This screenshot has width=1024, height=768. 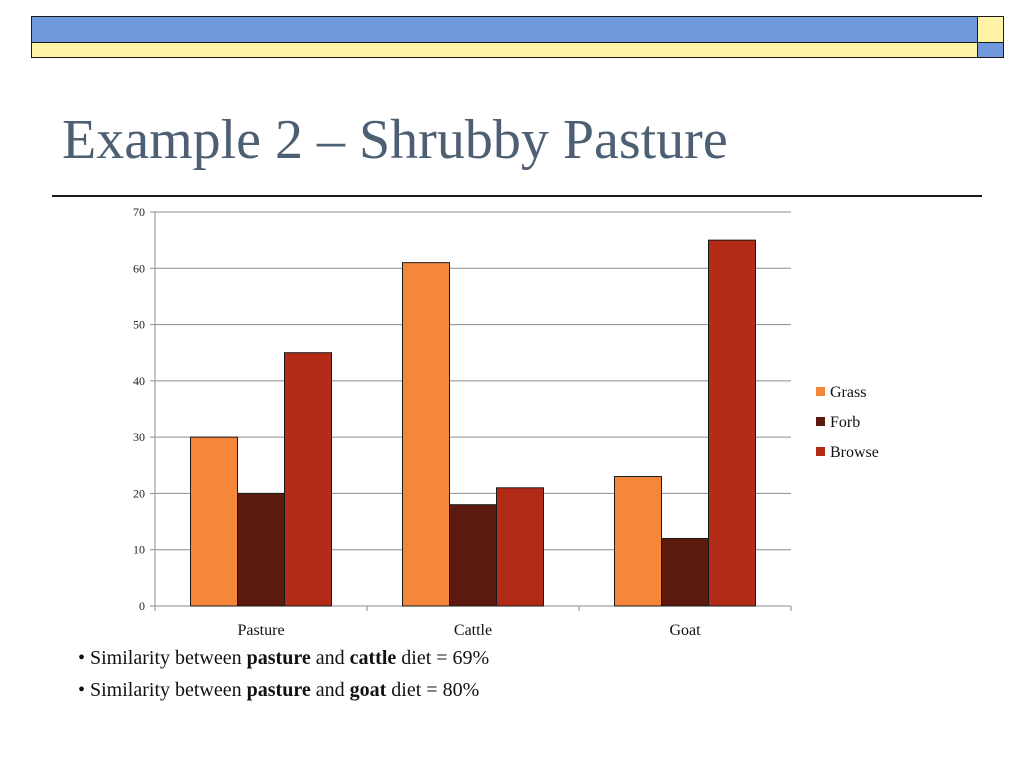 What do you see at coordinates (845, 422) in the screenshot?
I see `legend-label-forb: Forb` at bounding box center [845, 422].